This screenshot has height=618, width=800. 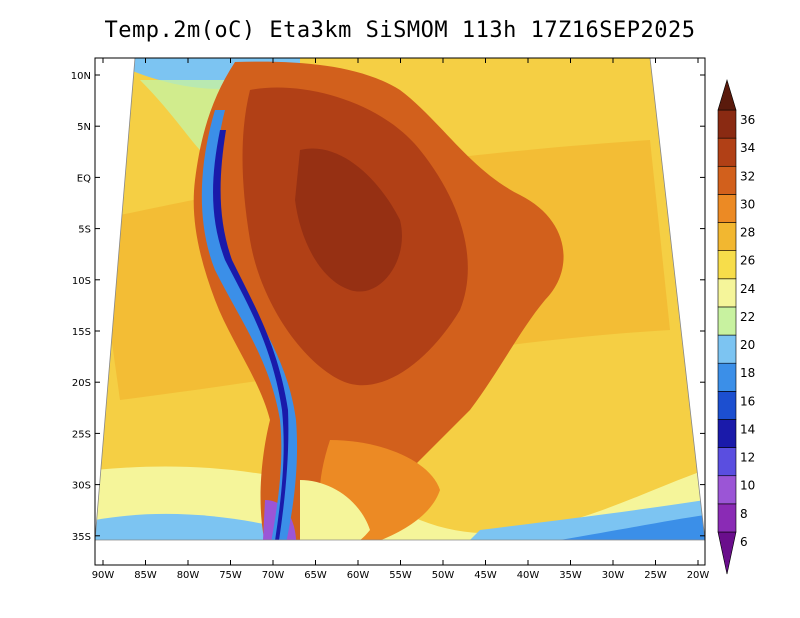 I want to click on colorbar-label: 18, so click(x=747, y=373).